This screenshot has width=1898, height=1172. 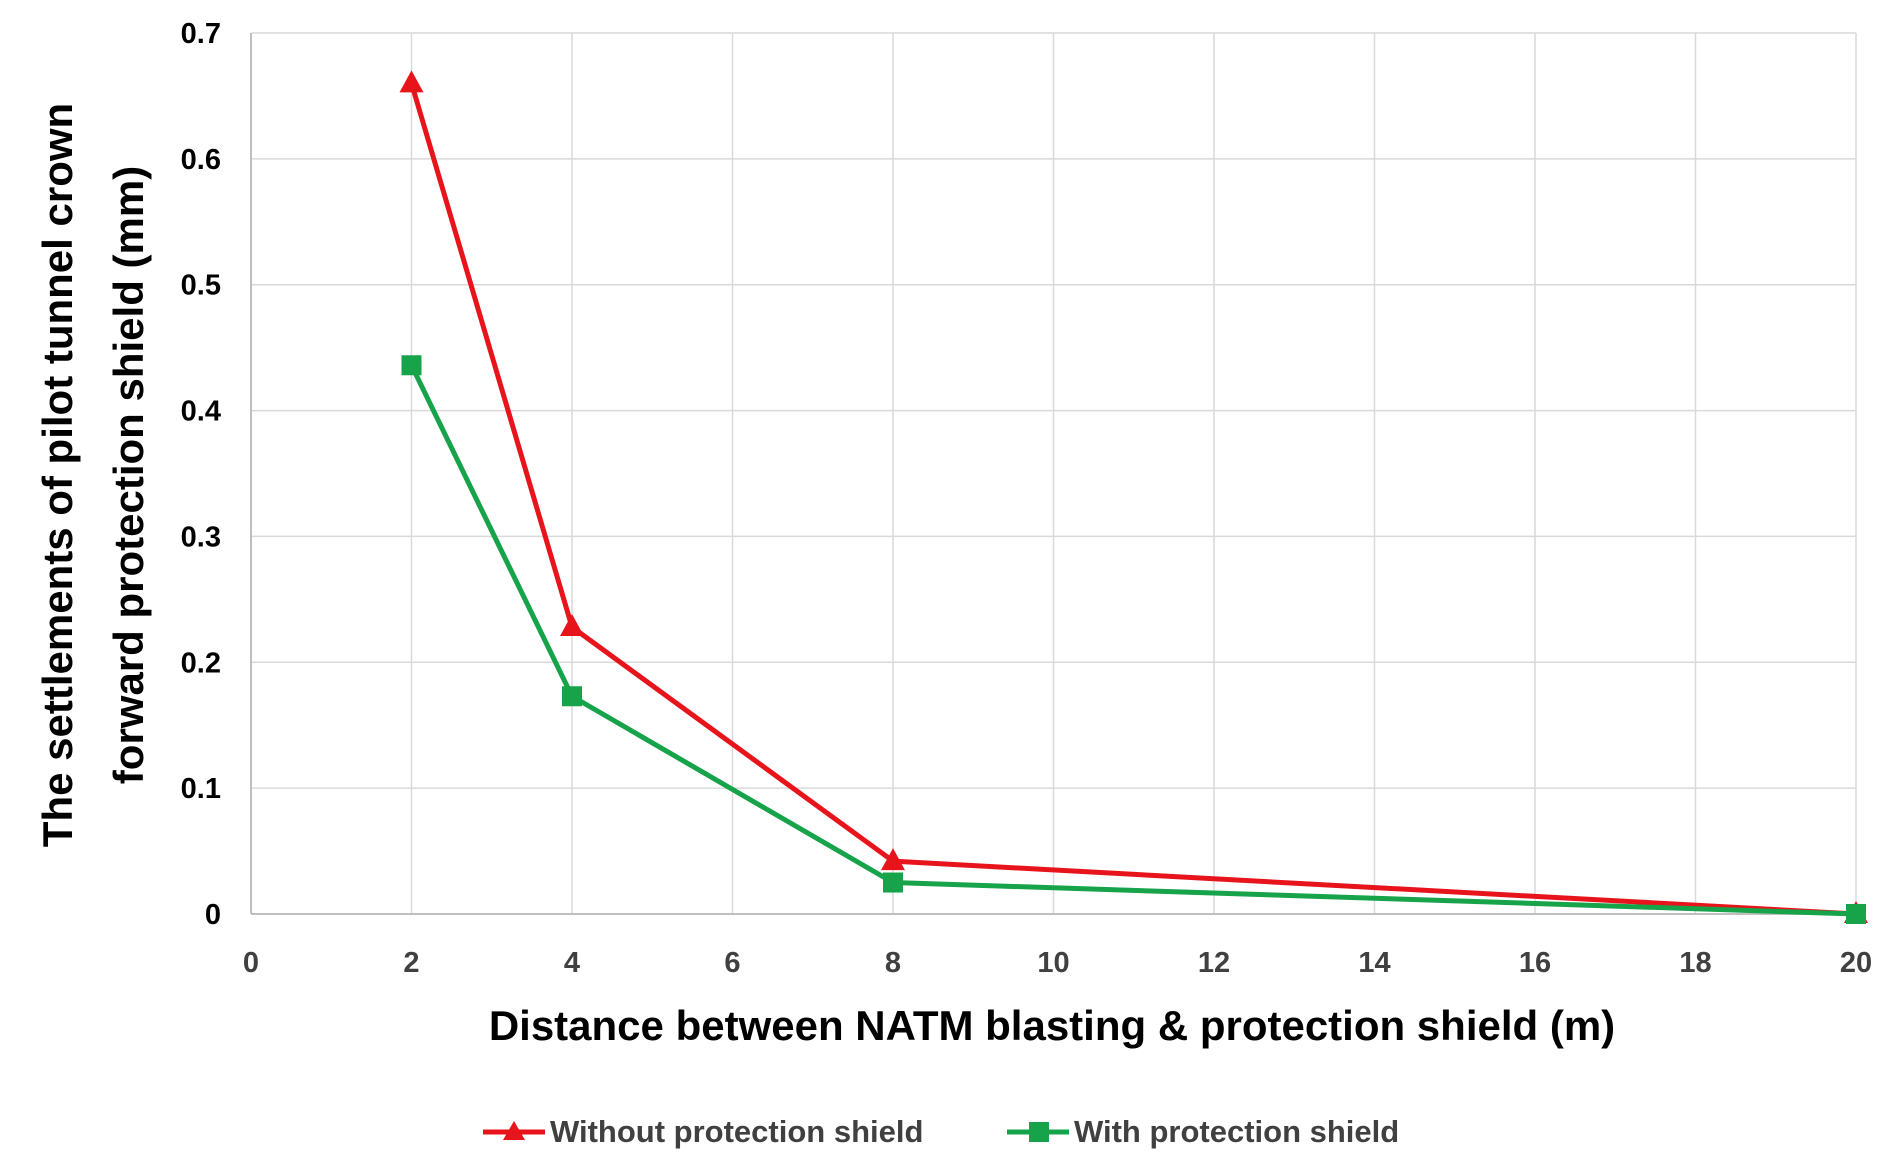 I want to click on x-tick-label: 18, so click(x=1695, y=963).